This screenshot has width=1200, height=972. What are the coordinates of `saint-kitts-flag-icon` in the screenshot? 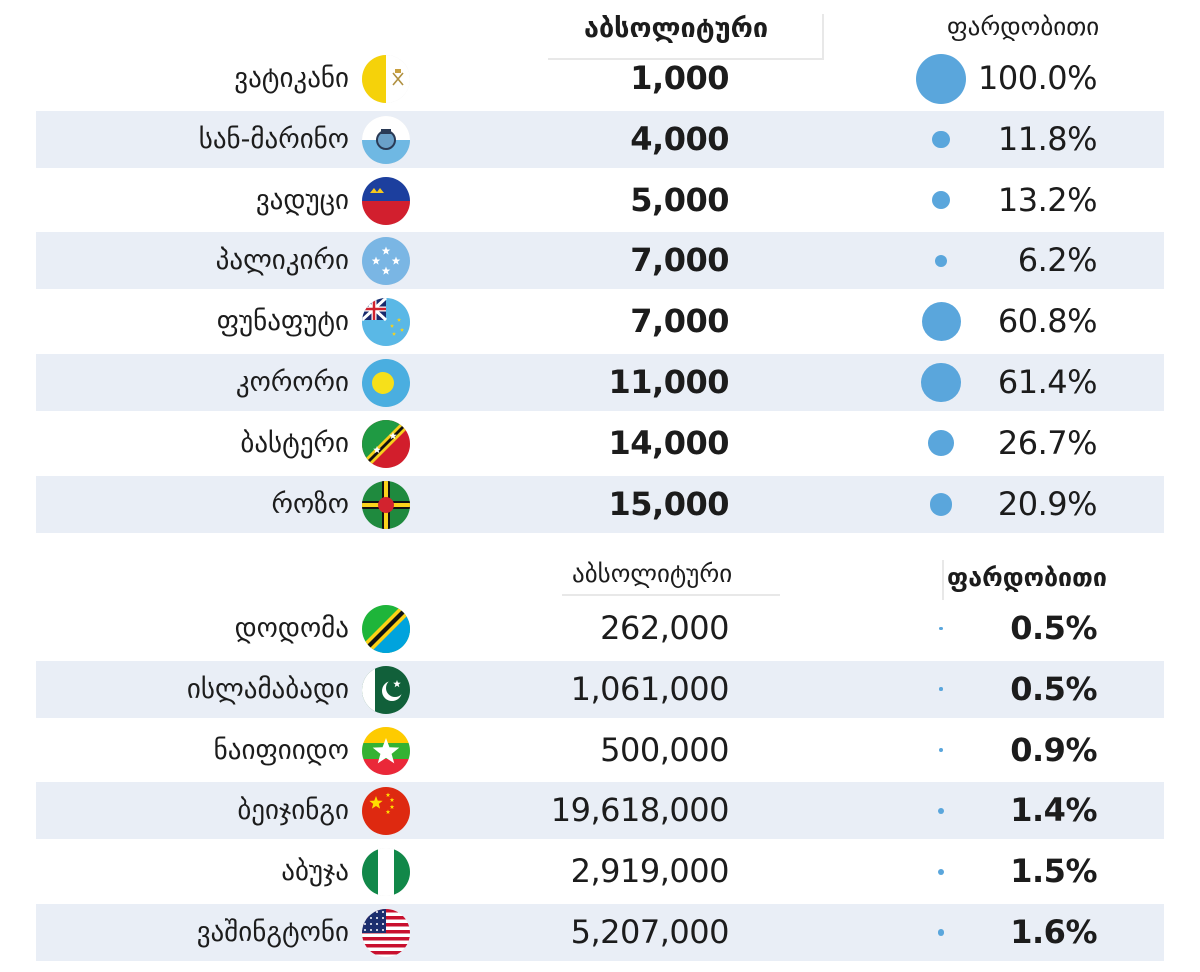 It's located at (386, 443).